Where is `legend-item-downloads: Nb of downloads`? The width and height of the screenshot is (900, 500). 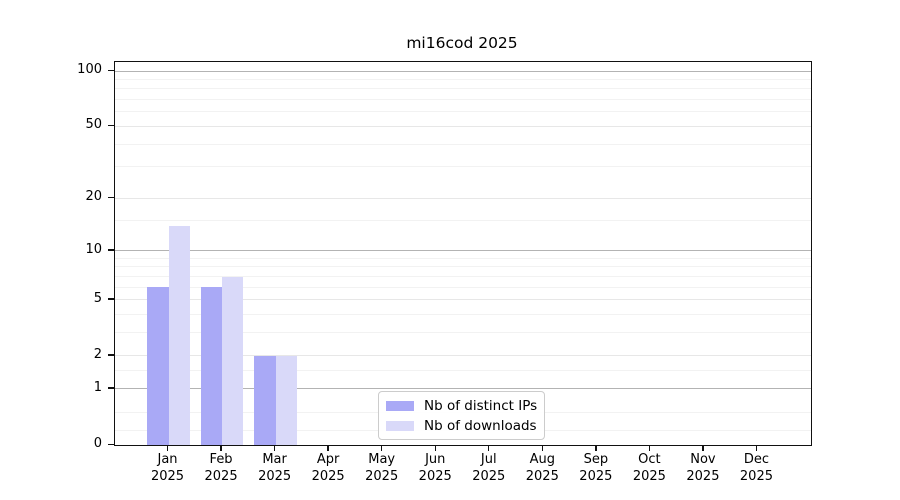
legend-item-downloads: Nb of downloads is located at coordinates (461, 425).